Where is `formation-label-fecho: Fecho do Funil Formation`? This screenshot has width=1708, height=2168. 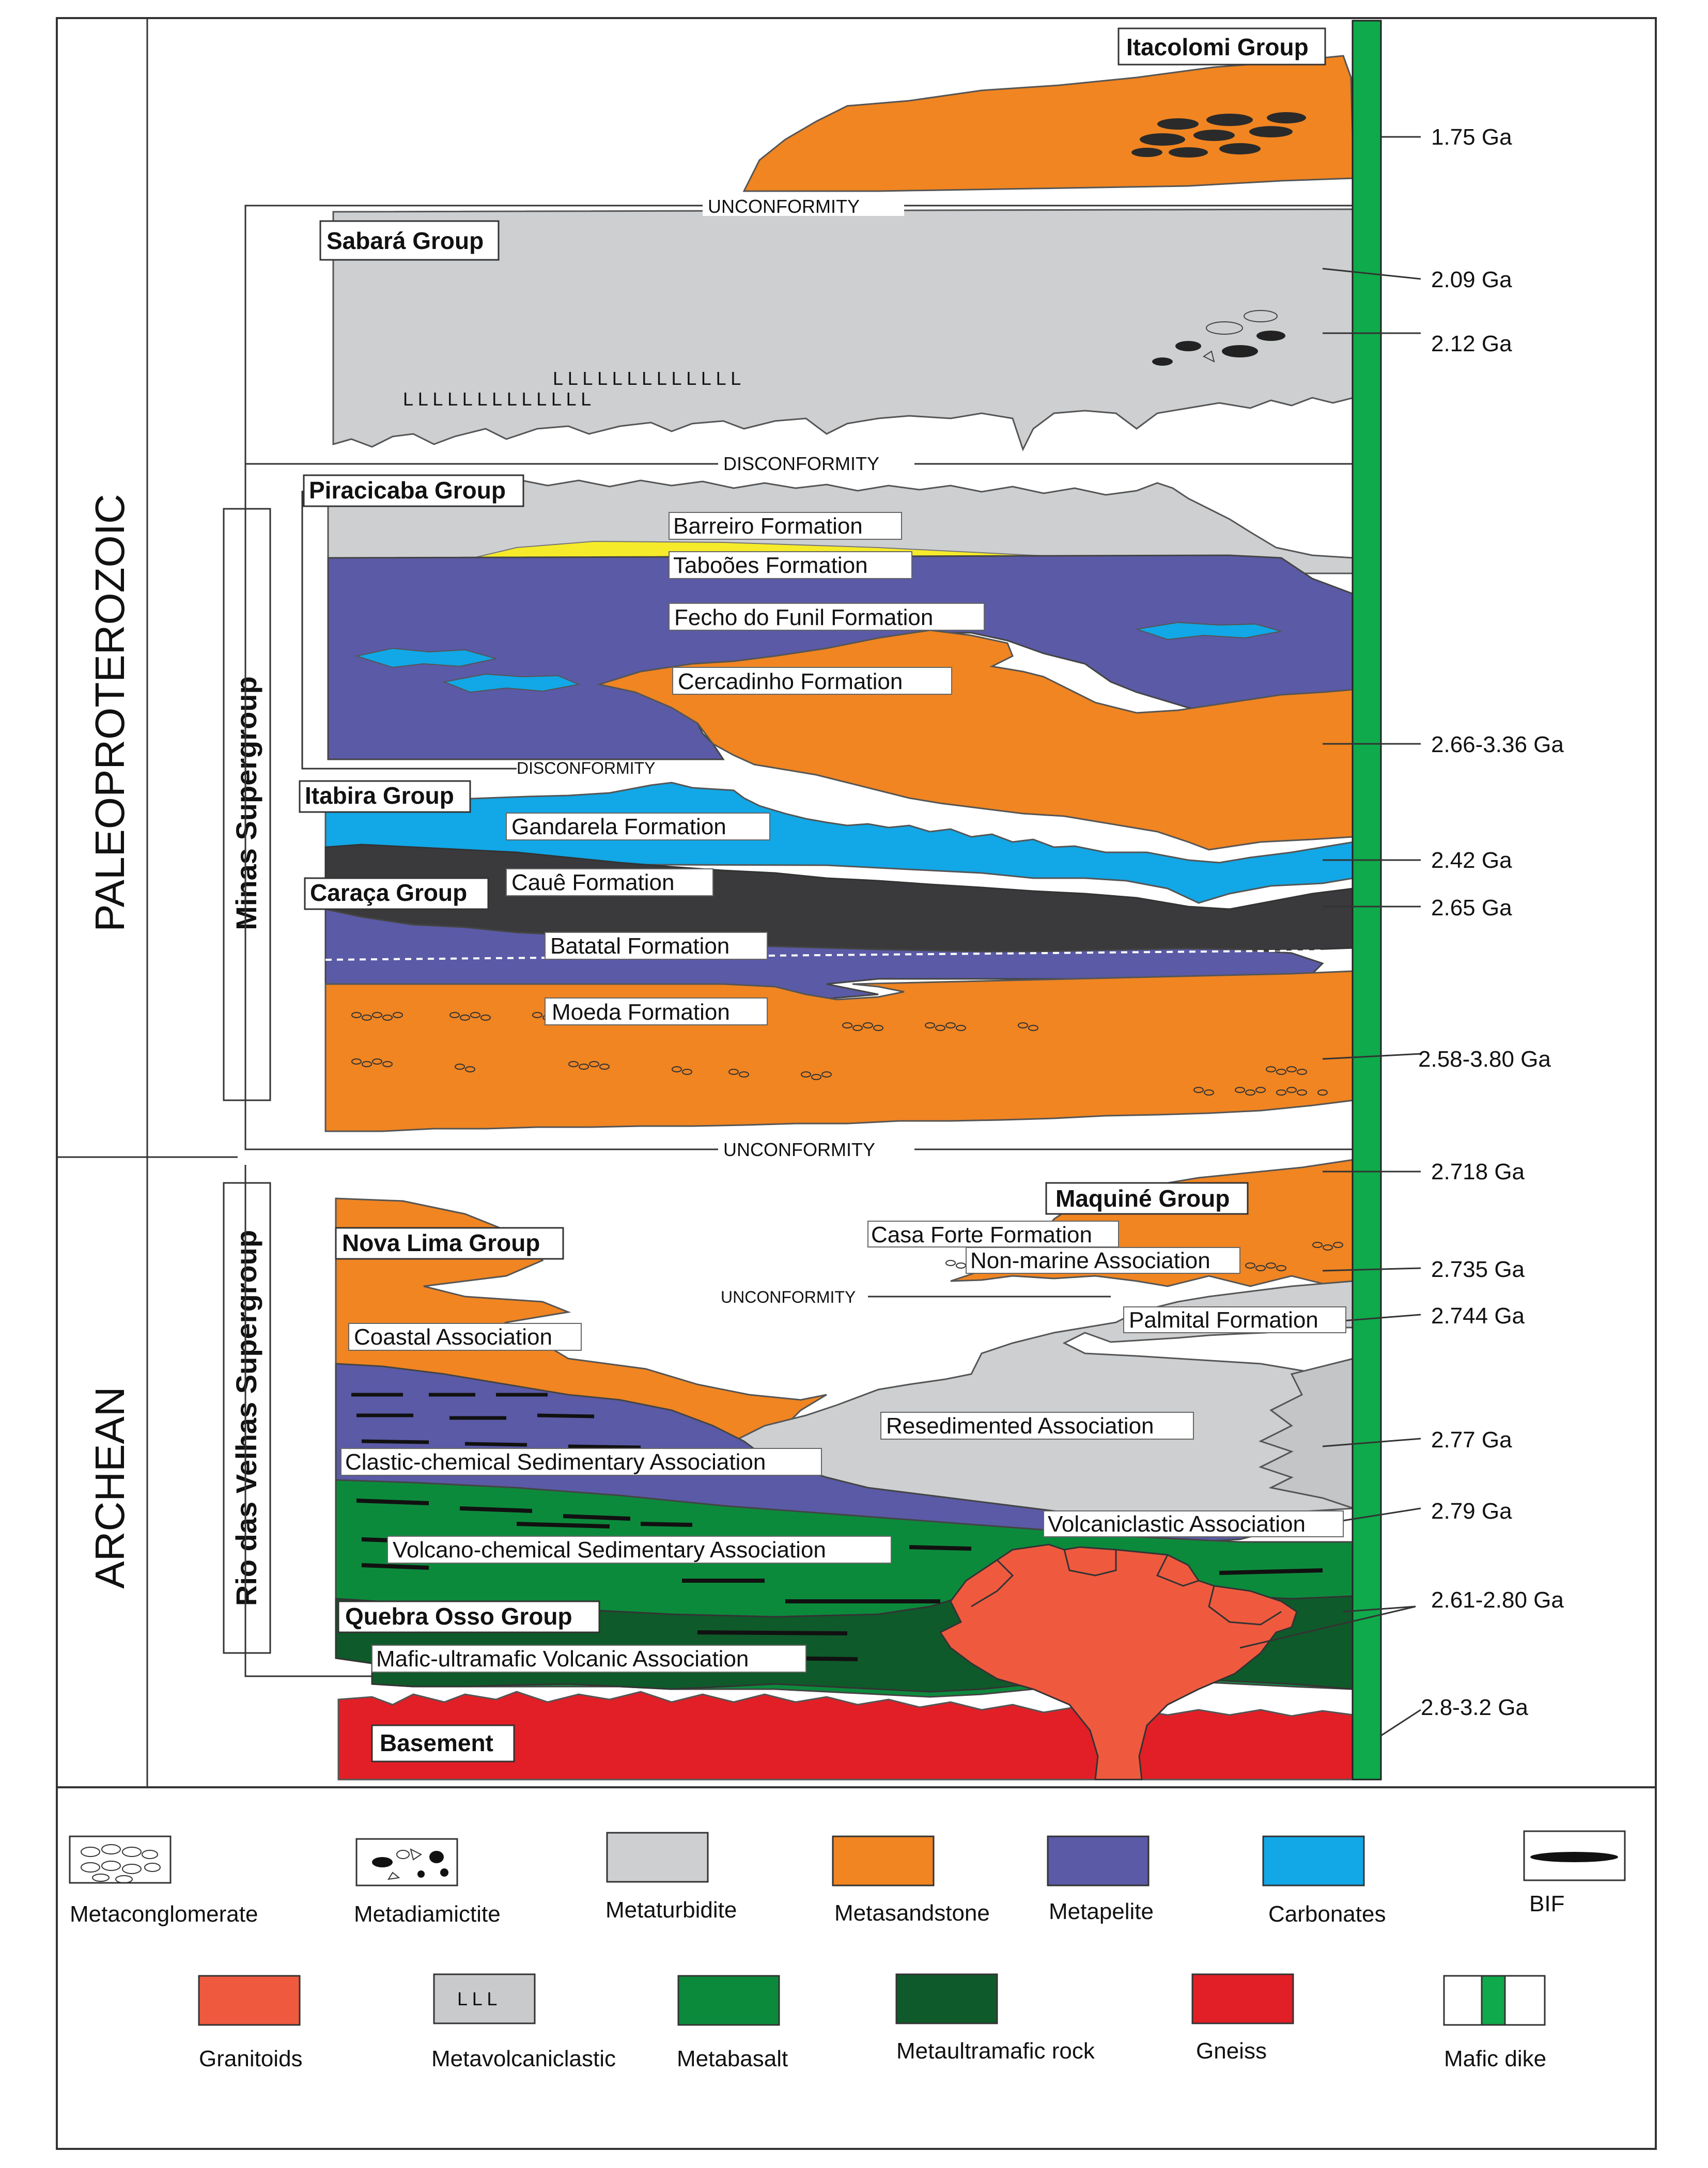 formation-label-fecho: Fecho do Funil Formation is located at coordinates (803, 617).